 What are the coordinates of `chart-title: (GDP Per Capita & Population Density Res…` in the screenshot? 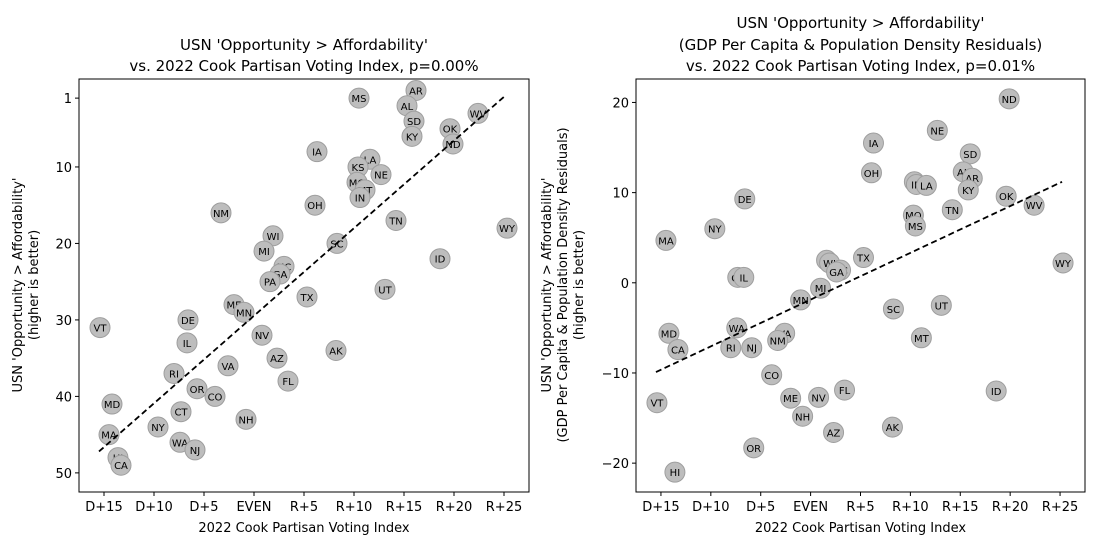 It's located at (861, 45).